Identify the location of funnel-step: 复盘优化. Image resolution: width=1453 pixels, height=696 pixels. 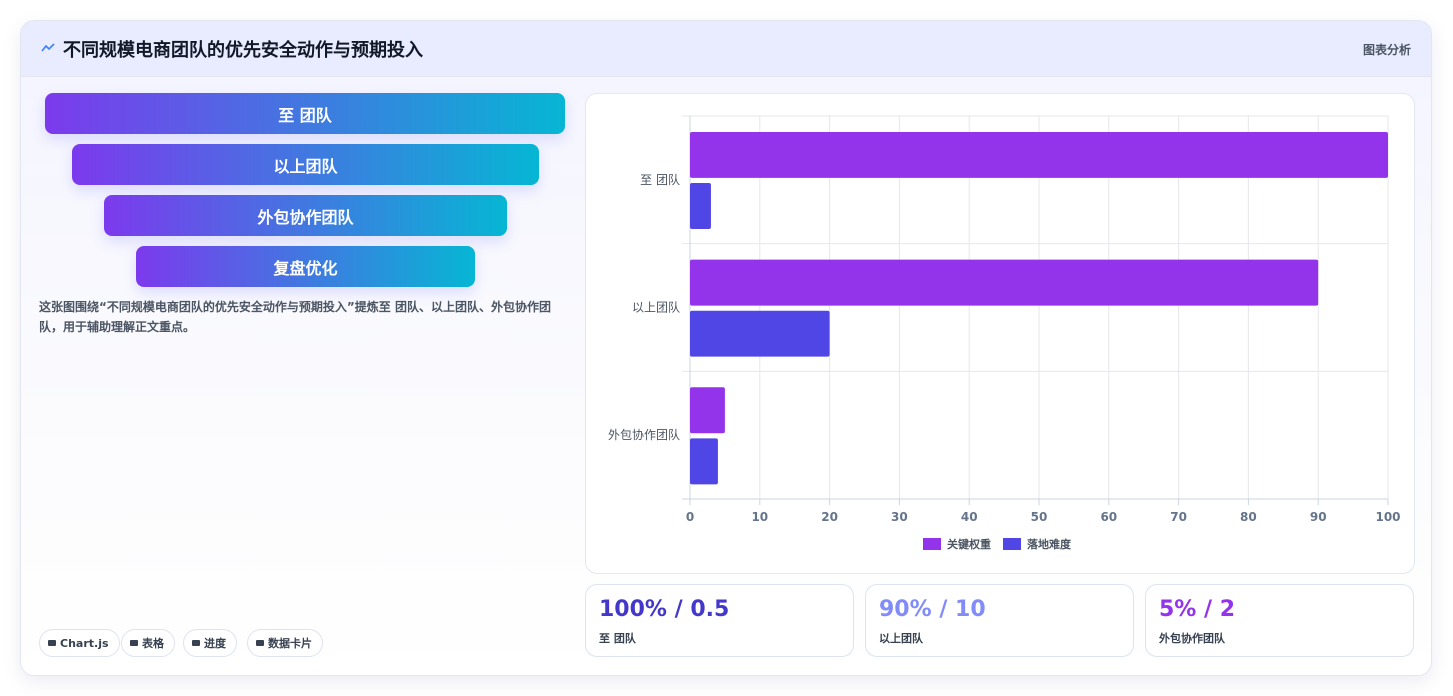
(305, 266).